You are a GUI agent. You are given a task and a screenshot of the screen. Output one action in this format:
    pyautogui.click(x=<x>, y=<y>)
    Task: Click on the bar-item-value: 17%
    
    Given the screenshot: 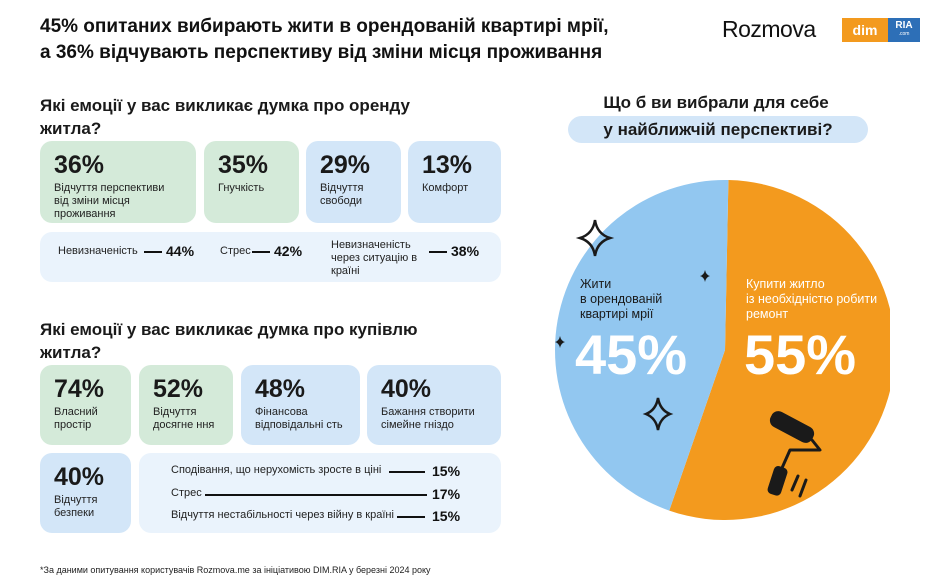 What is the action you would take?
    pyautogui.click(x=446, y=494)
    